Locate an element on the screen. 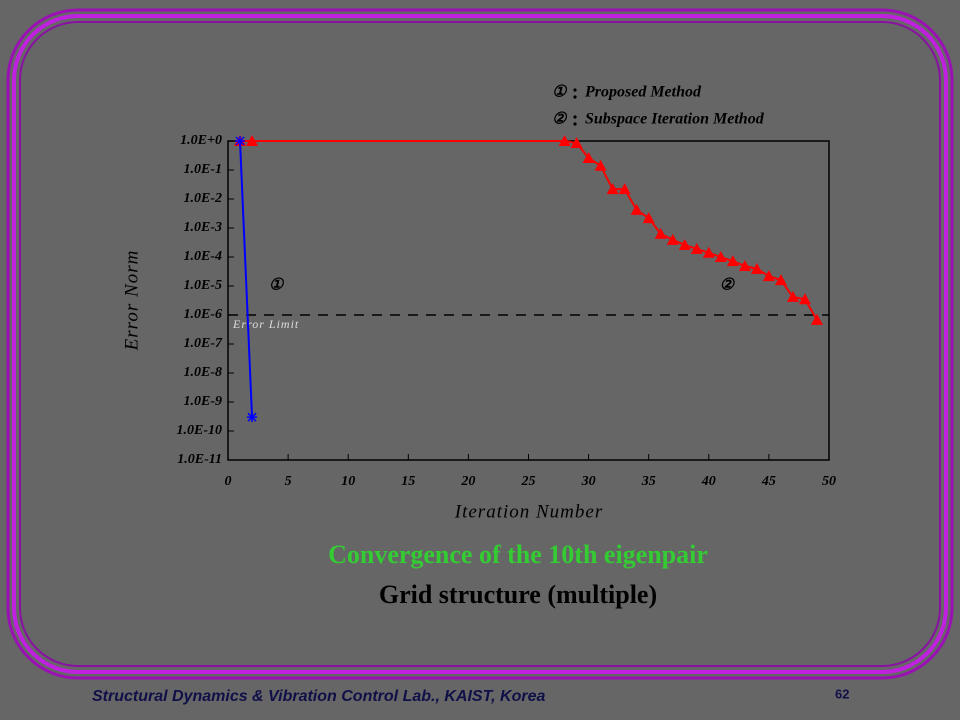 Image resolution: width=960 pixels, height=720 pixels. y-tick-label: 1.0E-4 is located at coordinates (203, 256).